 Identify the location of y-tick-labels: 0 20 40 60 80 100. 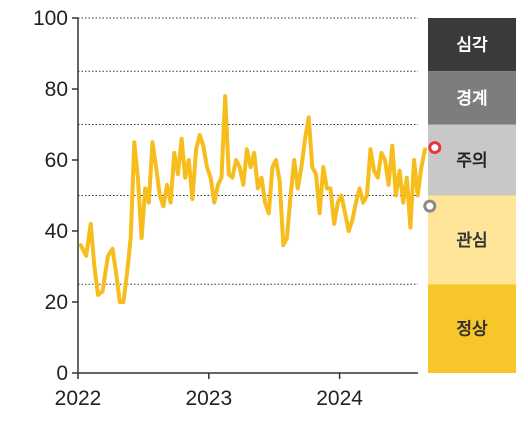
(55, 196).